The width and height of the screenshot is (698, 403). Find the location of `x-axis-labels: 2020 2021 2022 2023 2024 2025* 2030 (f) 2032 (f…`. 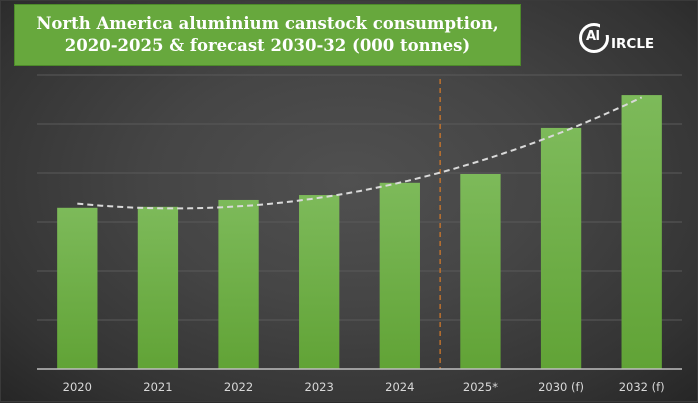

x-axis-labels: 2020 2021 2022 2023 2024 2025* 2030 (f) 2032 (f… is located at coordinates (364, 387).